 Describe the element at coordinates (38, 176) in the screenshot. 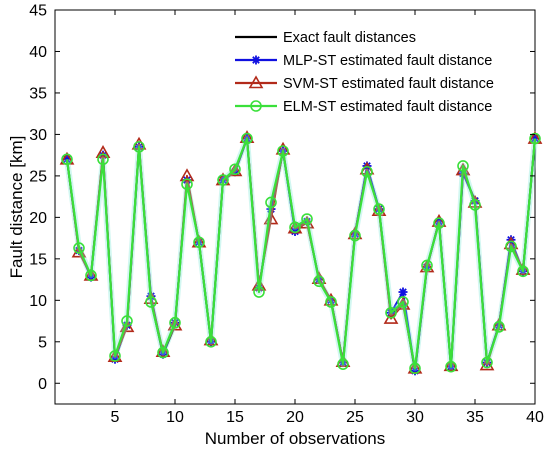

I see `y-tick-label: 25` at that location.